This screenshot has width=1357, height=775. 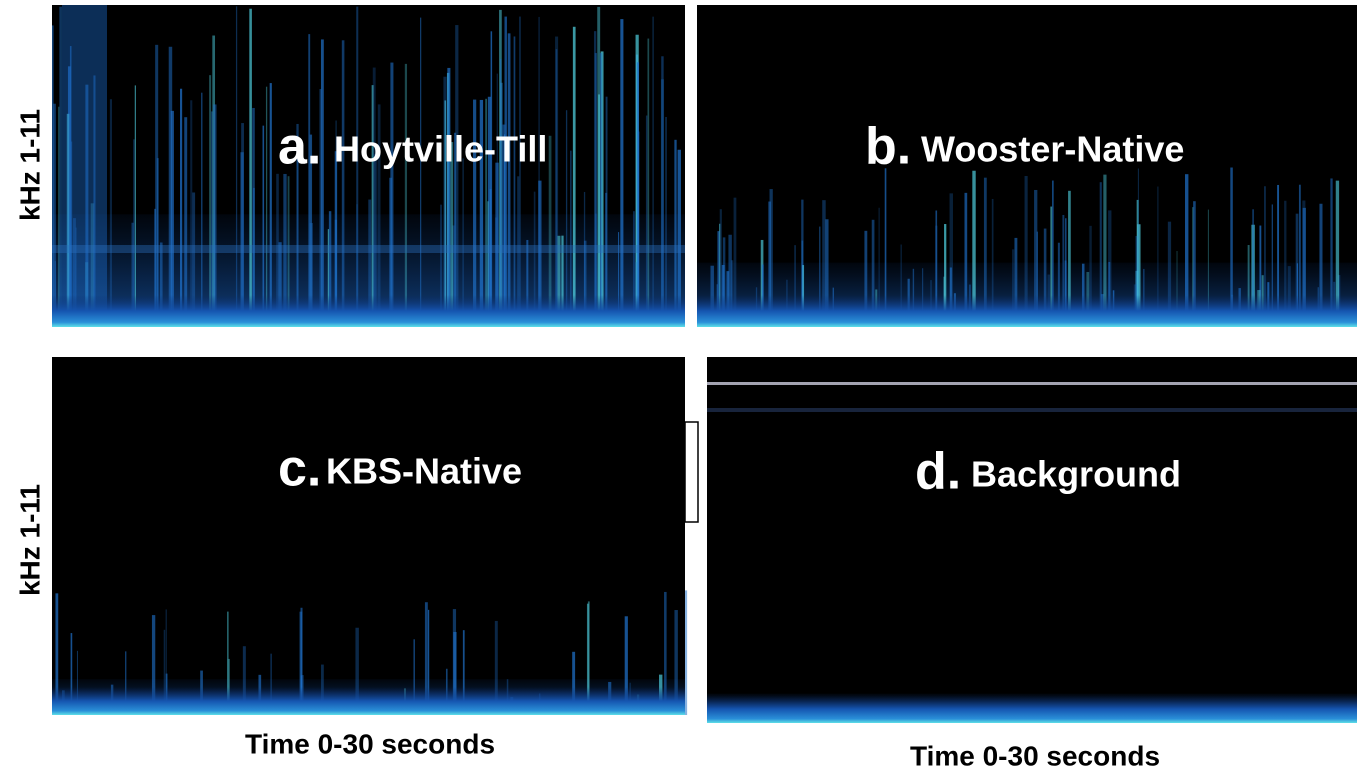 I want to click on panel-letter: d., so click(x=938, y=472).